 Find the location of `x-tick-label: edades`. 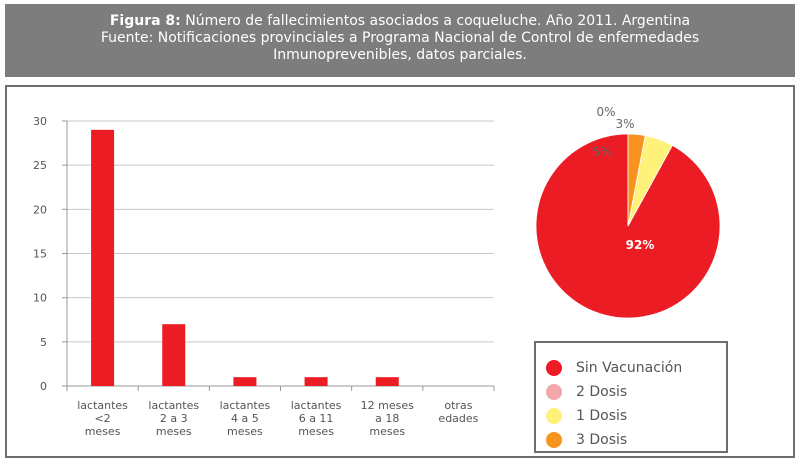

x-tick-label: edades is located at coordinates (458, 418).